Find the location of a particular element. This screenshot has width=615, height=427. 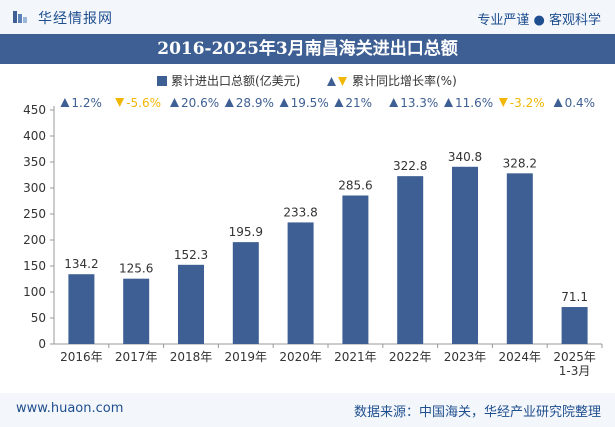

x-tick-label: 2017年 is located at coordinates (136, 357).